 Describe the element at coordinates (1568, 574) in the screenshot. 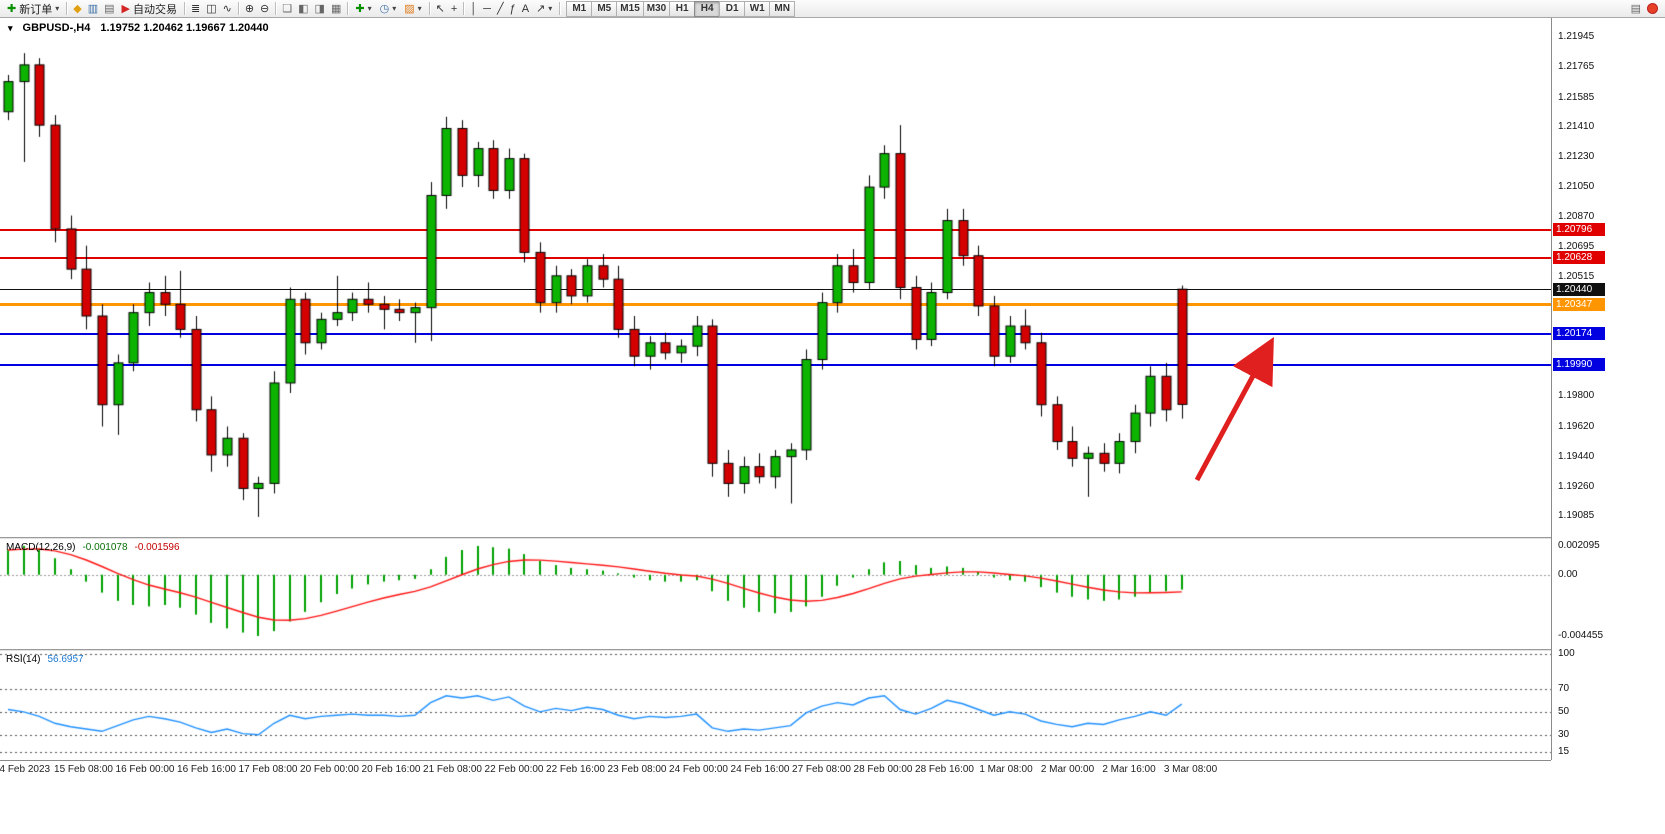

I see `macd-axis-label: 0.00` at that location.